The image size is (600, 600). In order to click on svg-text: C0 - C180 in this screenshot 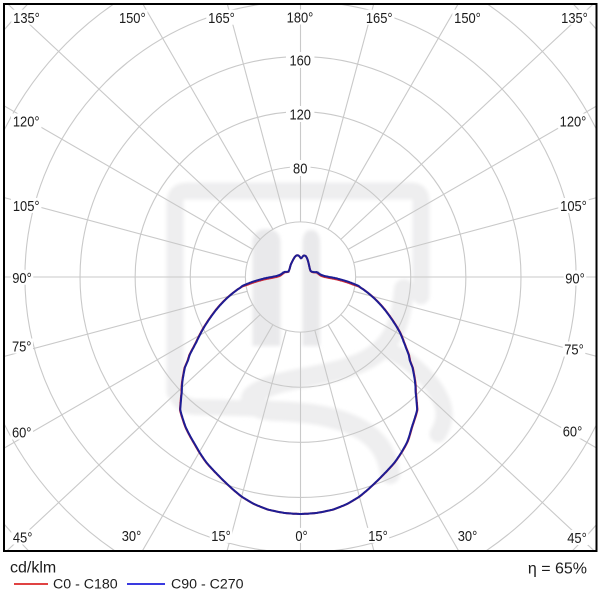, I will do `click(85, 585)`.